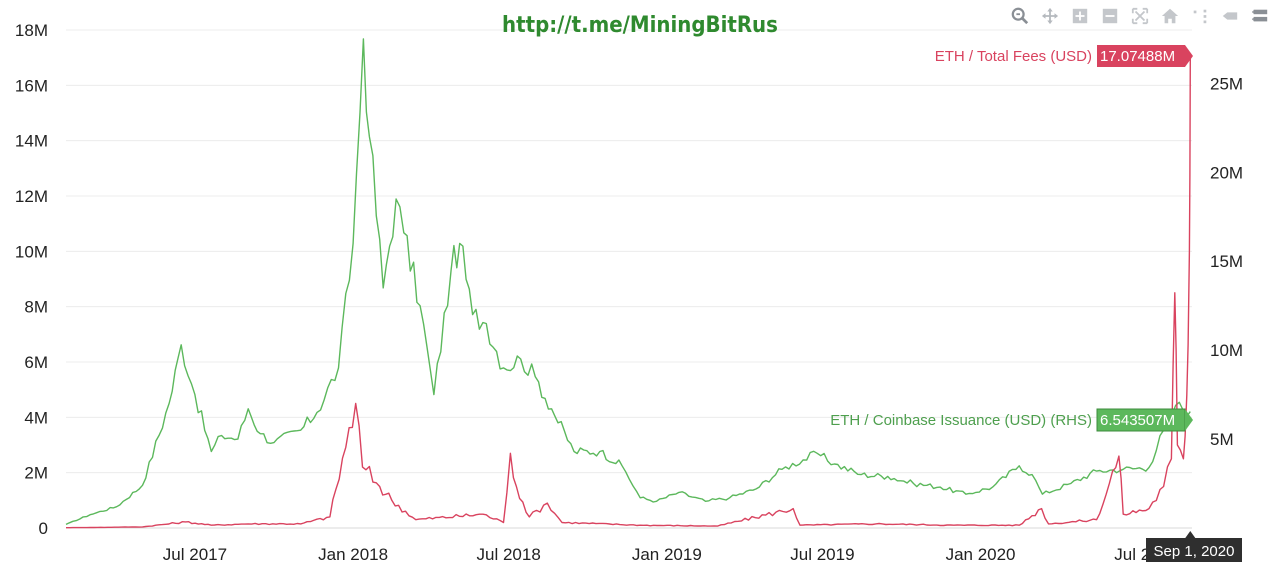  I want to click on fees-value-badge, so click(1141, 56).